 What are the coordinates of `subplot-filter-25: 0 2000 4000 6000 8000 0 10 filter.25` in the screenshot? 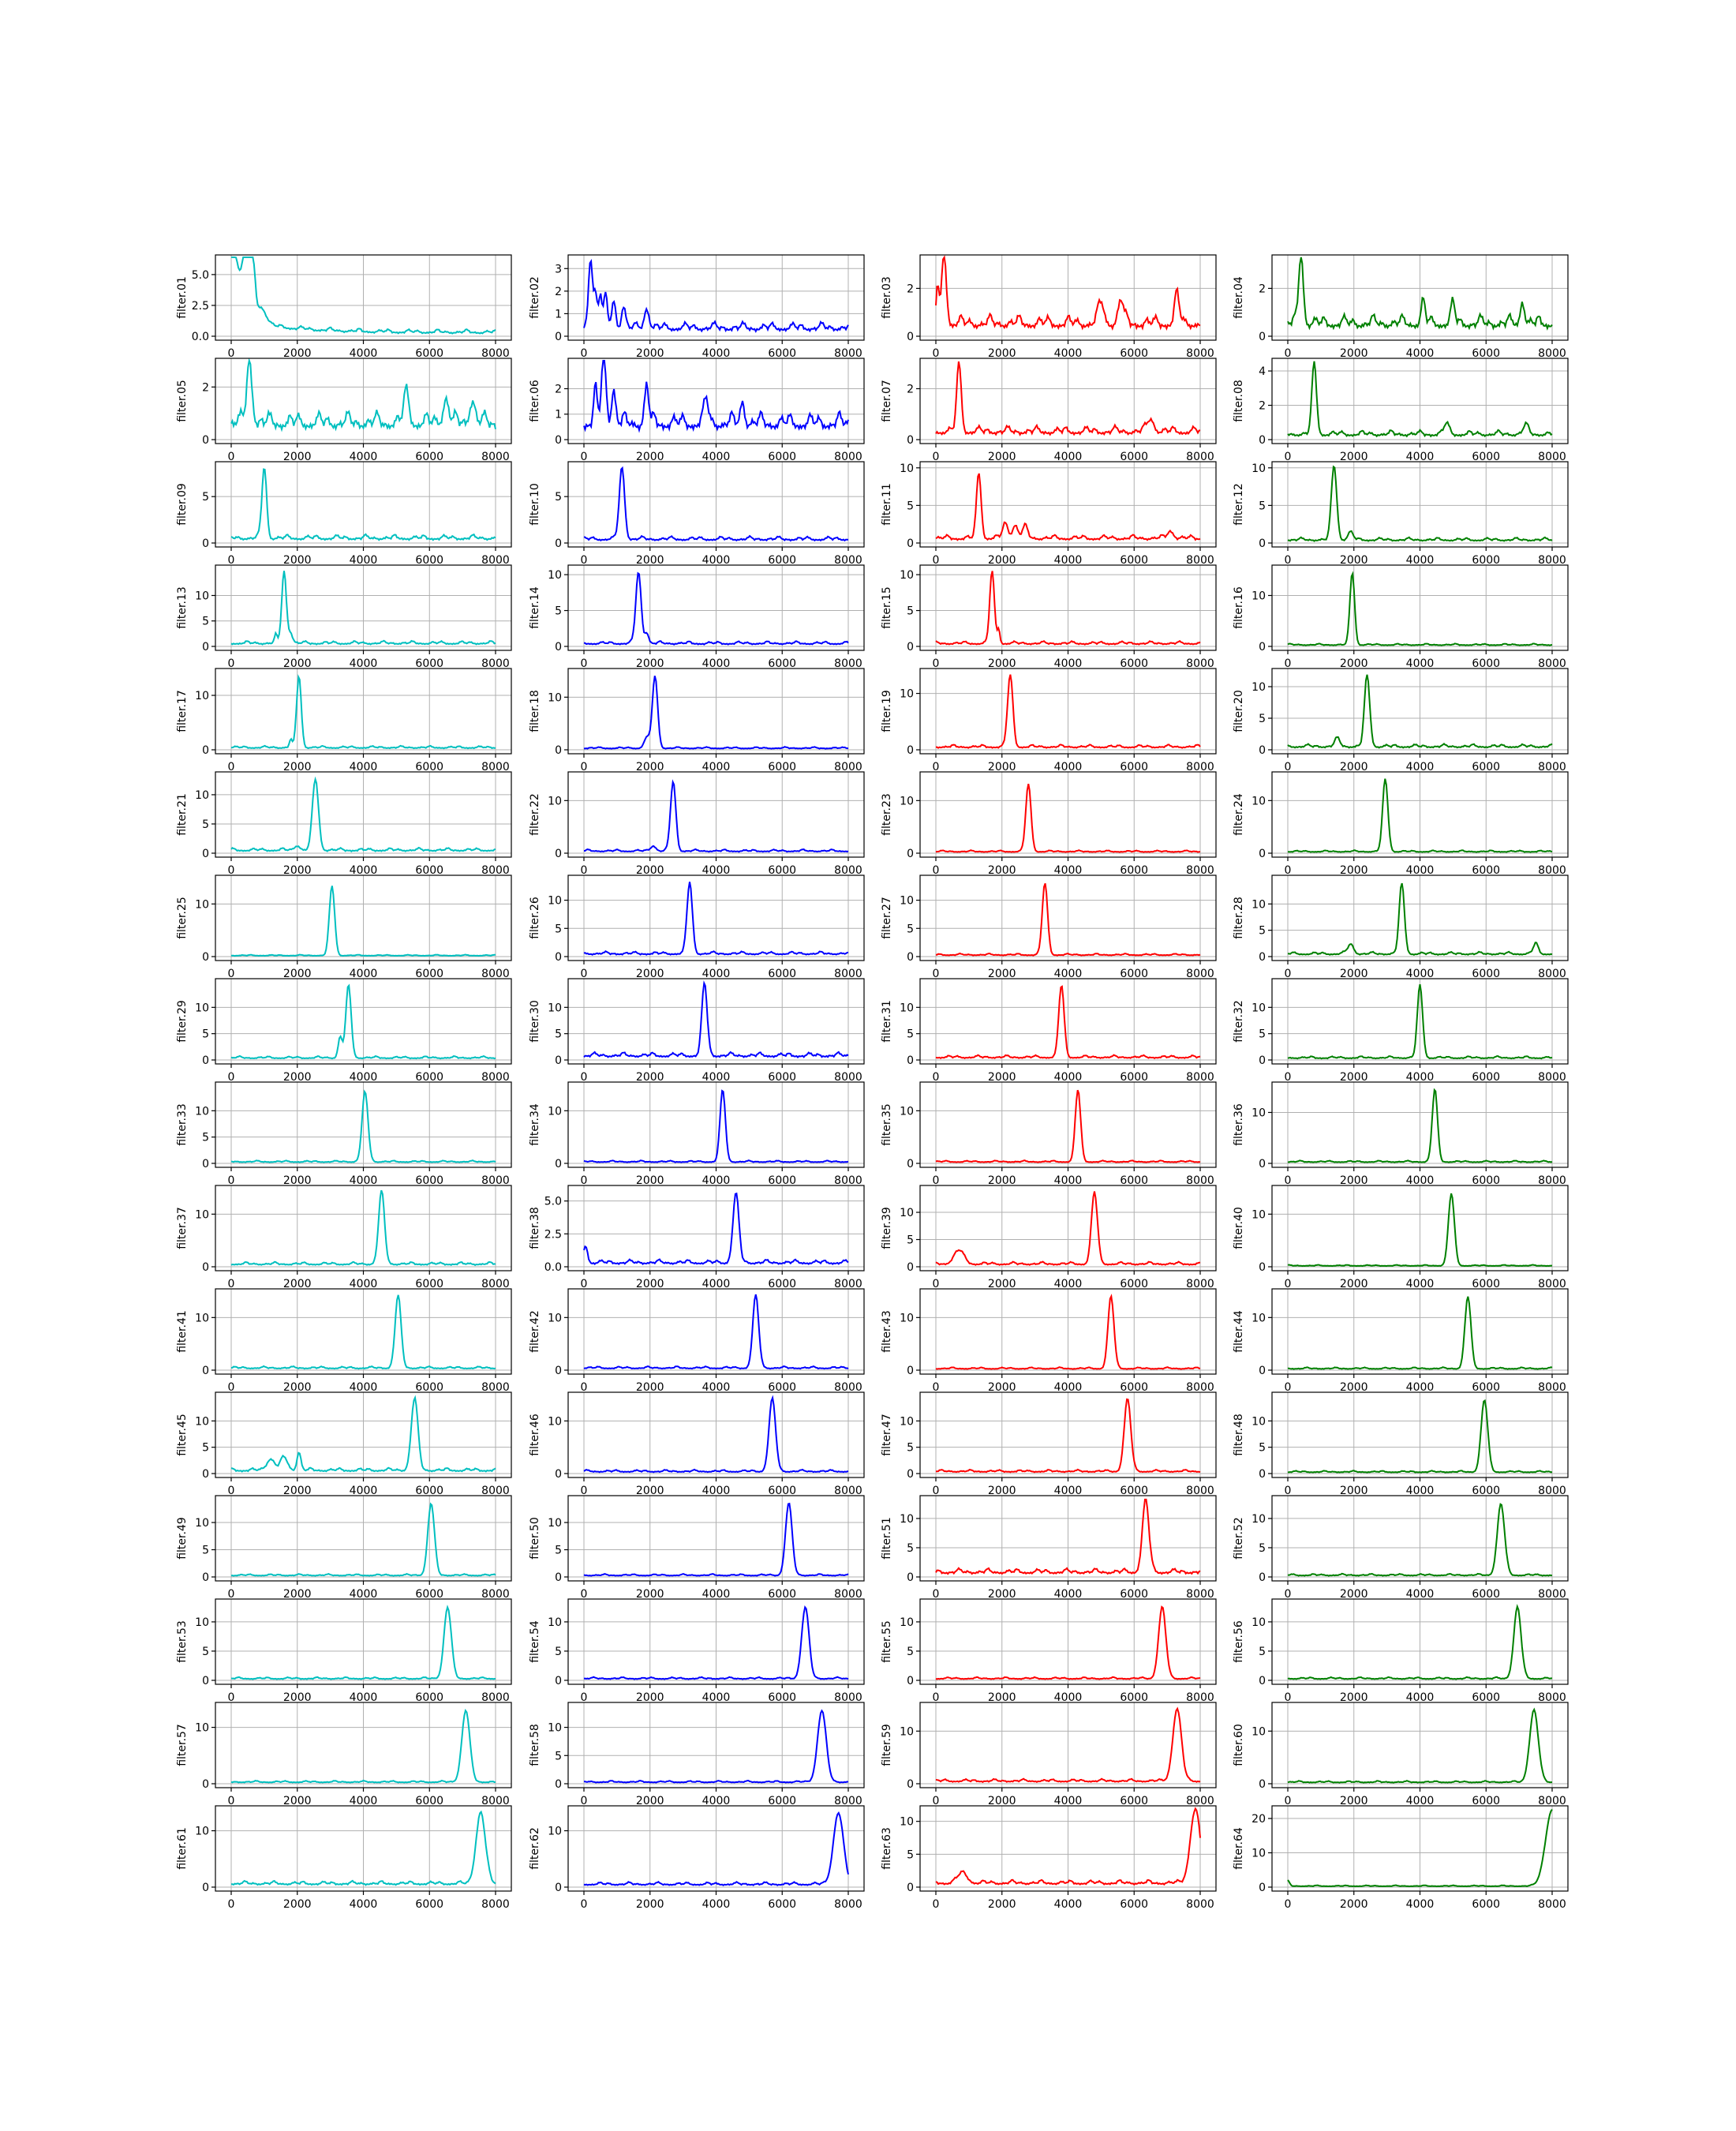 It's located at (344, 927).